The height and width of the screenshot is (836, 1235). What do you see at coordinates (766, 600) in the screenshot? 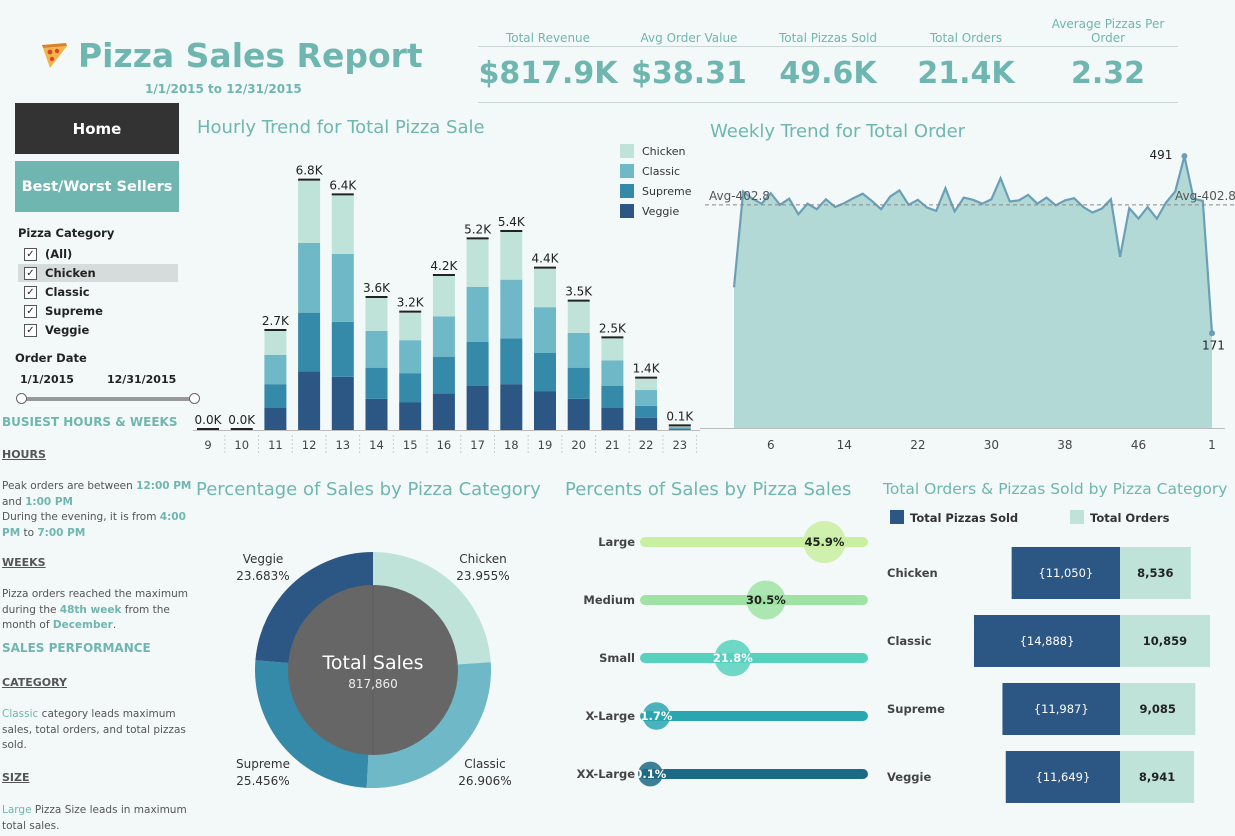
I see `size-percent-label: 30.5%` at bounding box center [766, 600].